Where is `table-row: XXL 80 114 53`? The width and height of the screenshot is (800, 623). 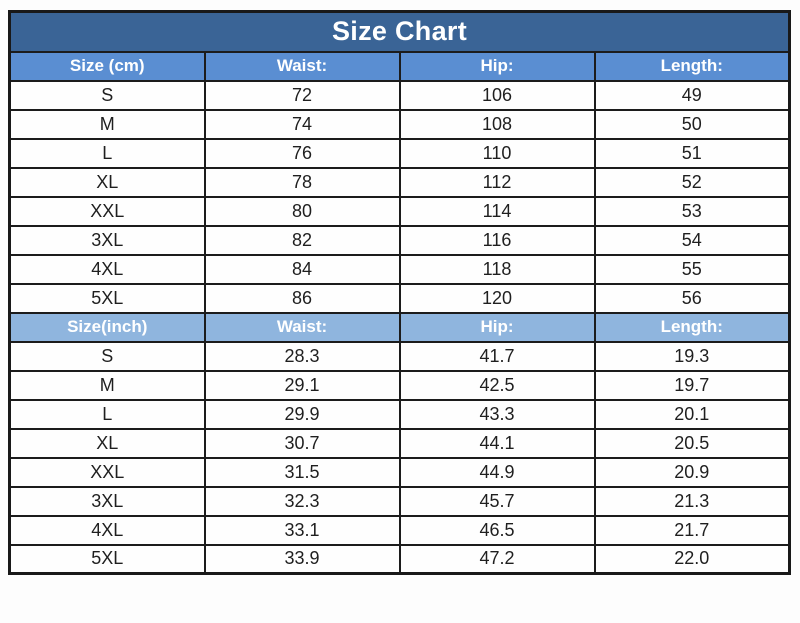 table-row: XXL 80 114 53 is located at coordinates (399, 211).